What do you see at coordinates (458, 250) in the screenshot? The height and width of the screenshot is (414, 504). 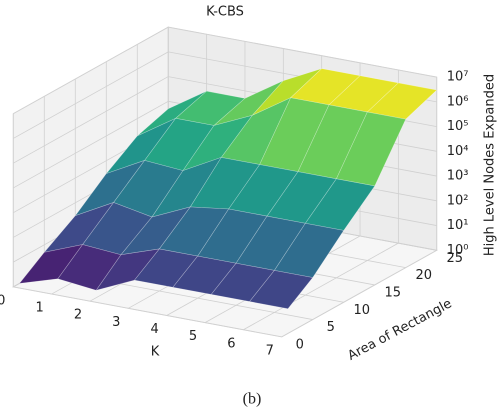 I see `z-tick-label: 10⁰` at bounding box center [458, 250].